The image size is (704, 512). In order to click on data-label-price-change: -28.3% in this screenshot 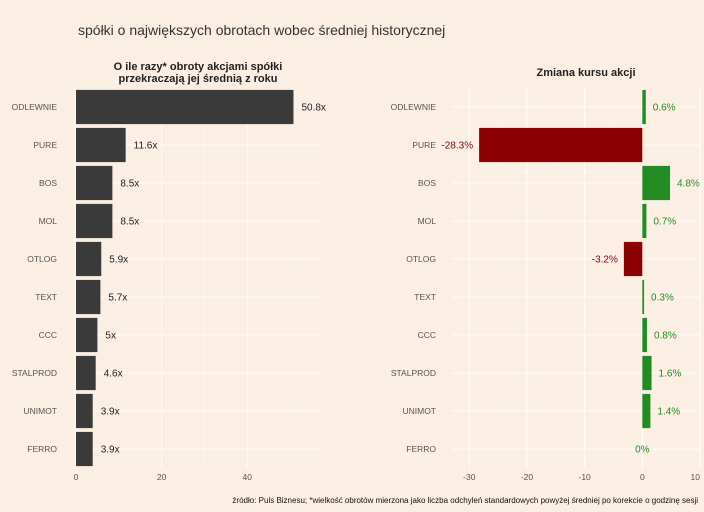, I will do `click(457, 146)`.